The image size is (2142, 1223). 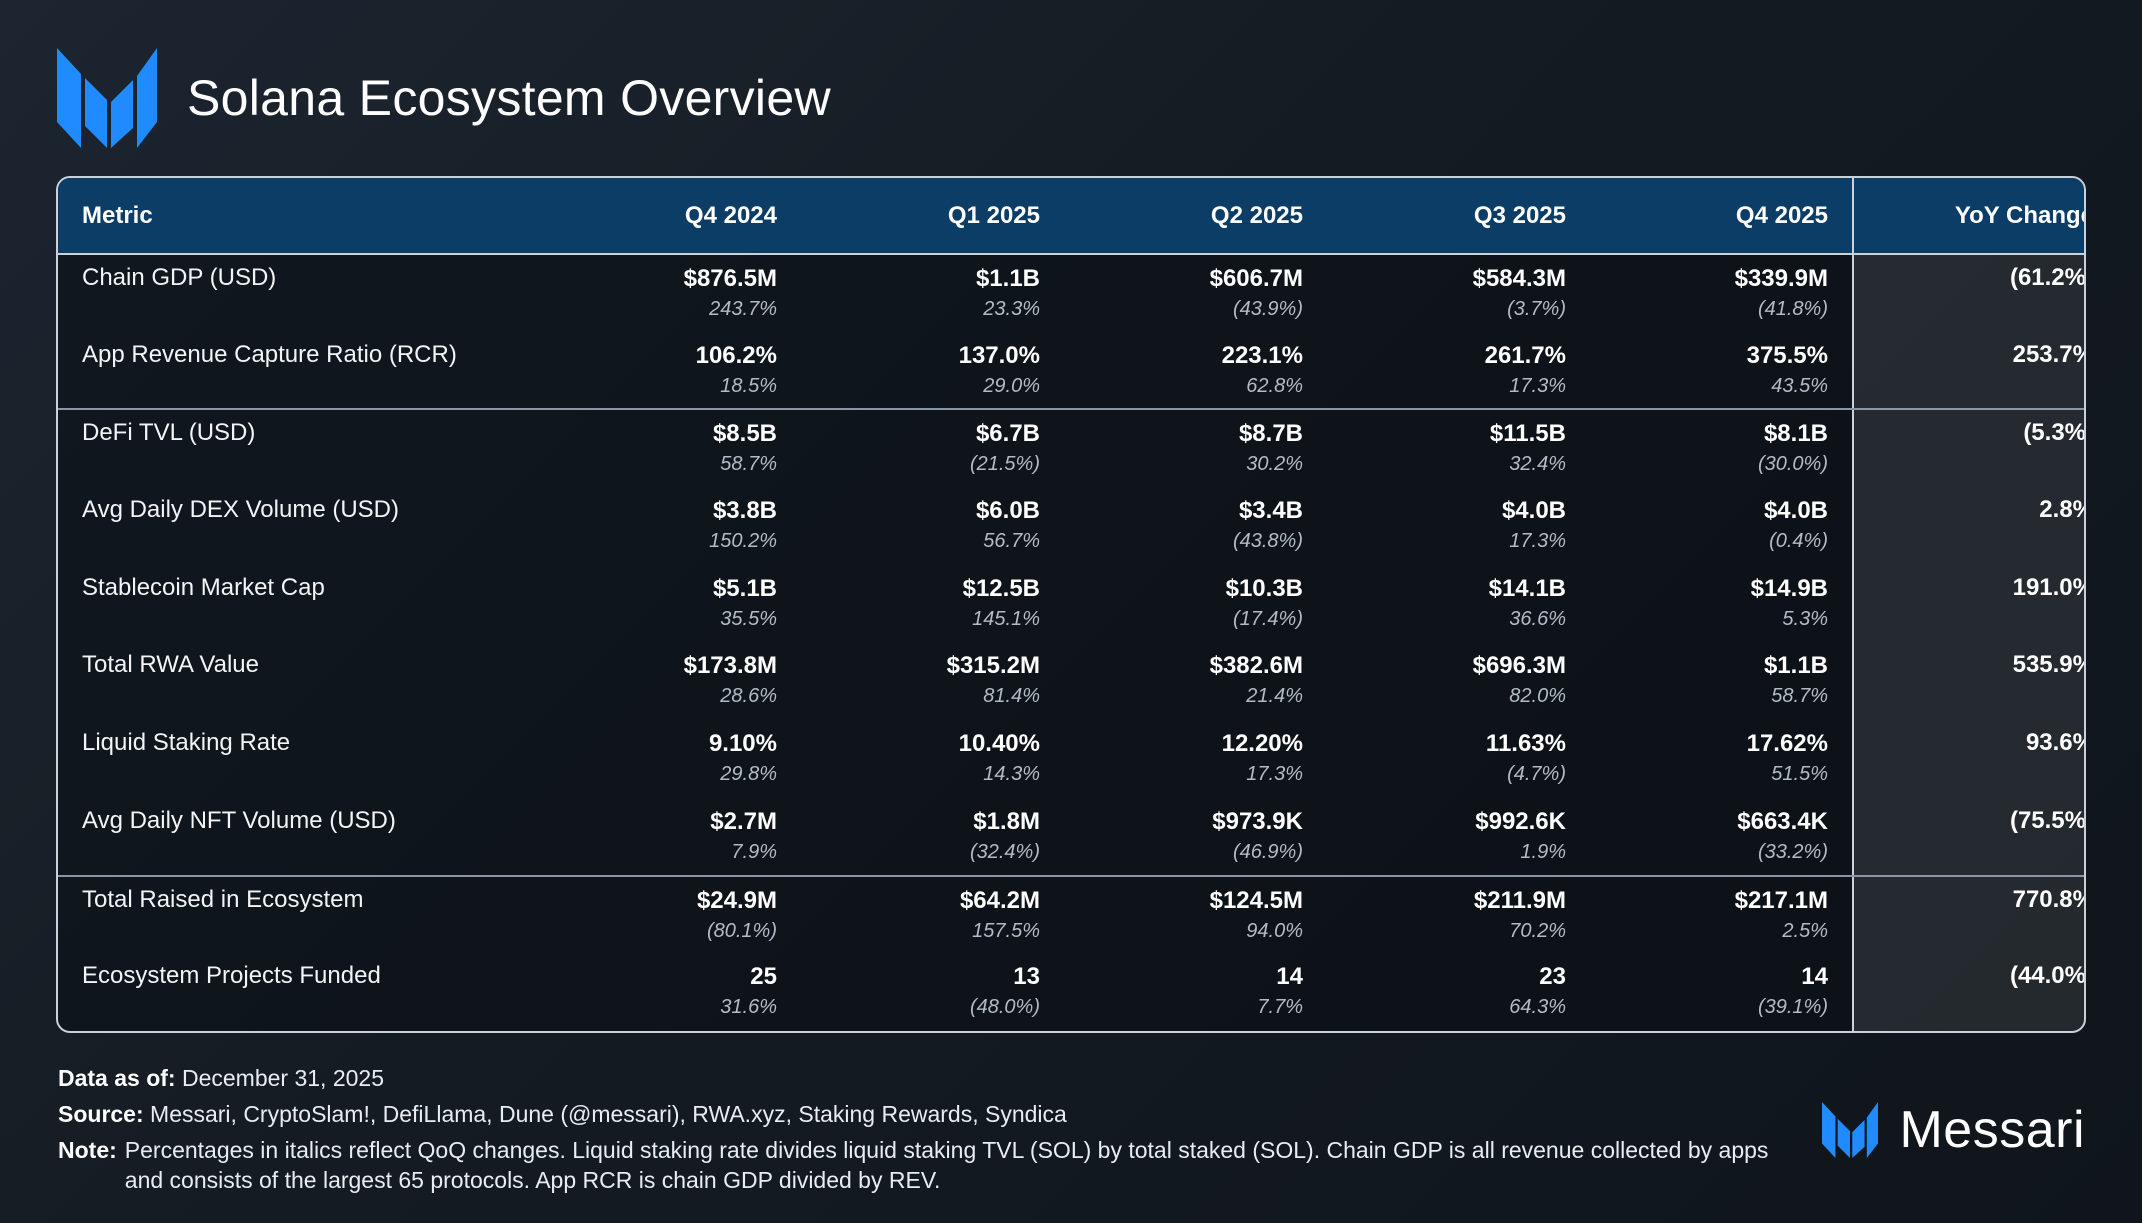 What do you see at coordinates (1458, 915) in the screenshot?
I see `quarter-cell: $211.9M 70.2%` at bounding box center [1458, 915].